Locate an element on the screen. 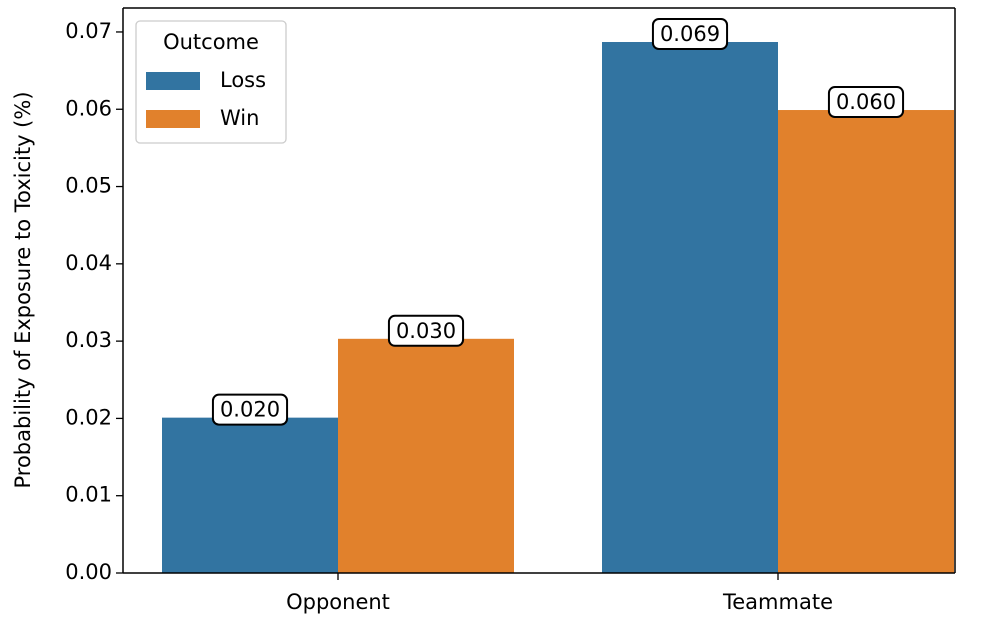 The image size is (985, 622). value-label-text: 0.060 is located at coordinates (866, 102).